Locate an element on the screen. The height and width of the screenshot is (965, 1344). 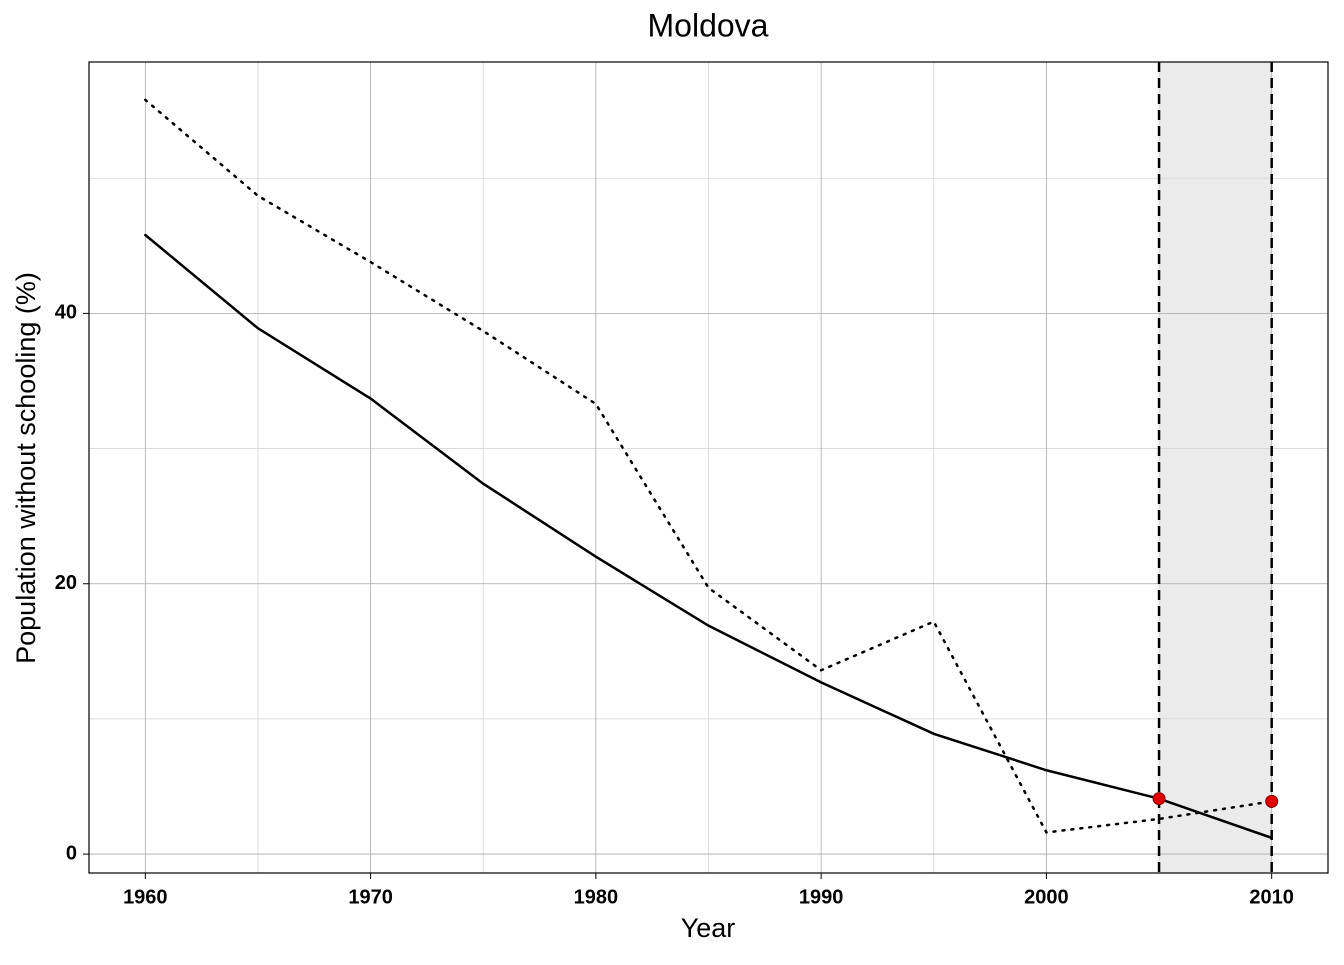
chart-title: Moldova is located at coordinates (708, 25).